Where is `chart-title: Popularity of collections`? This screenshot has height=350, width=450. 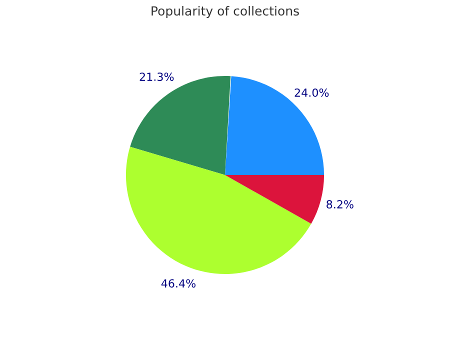 chart-title: Popularity of collections is located at coordinates (225, 12).